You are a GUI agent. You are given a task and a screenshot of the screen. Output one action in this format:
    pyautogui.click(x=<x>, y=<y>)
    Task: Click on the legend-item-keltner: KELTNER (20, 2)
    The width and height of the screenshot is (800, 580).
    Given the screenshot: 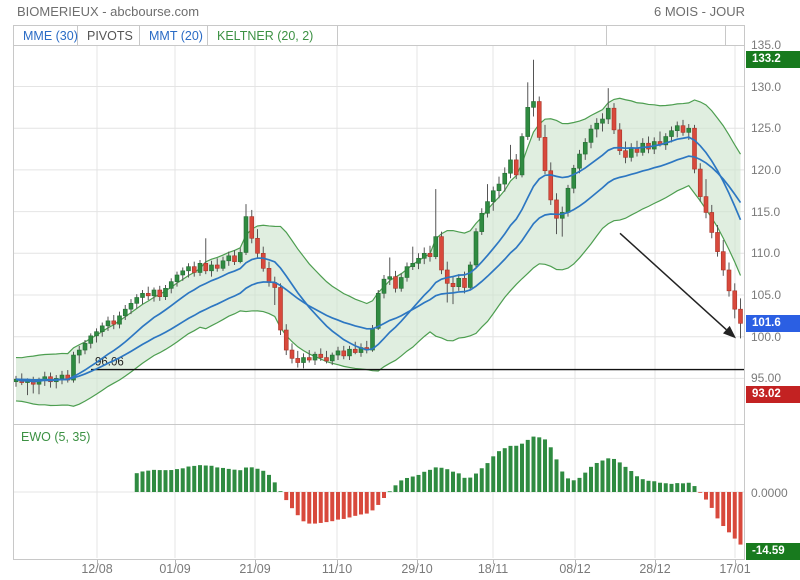 What is the action you would take?
    pyautogui.click(x=273, y=35)
    